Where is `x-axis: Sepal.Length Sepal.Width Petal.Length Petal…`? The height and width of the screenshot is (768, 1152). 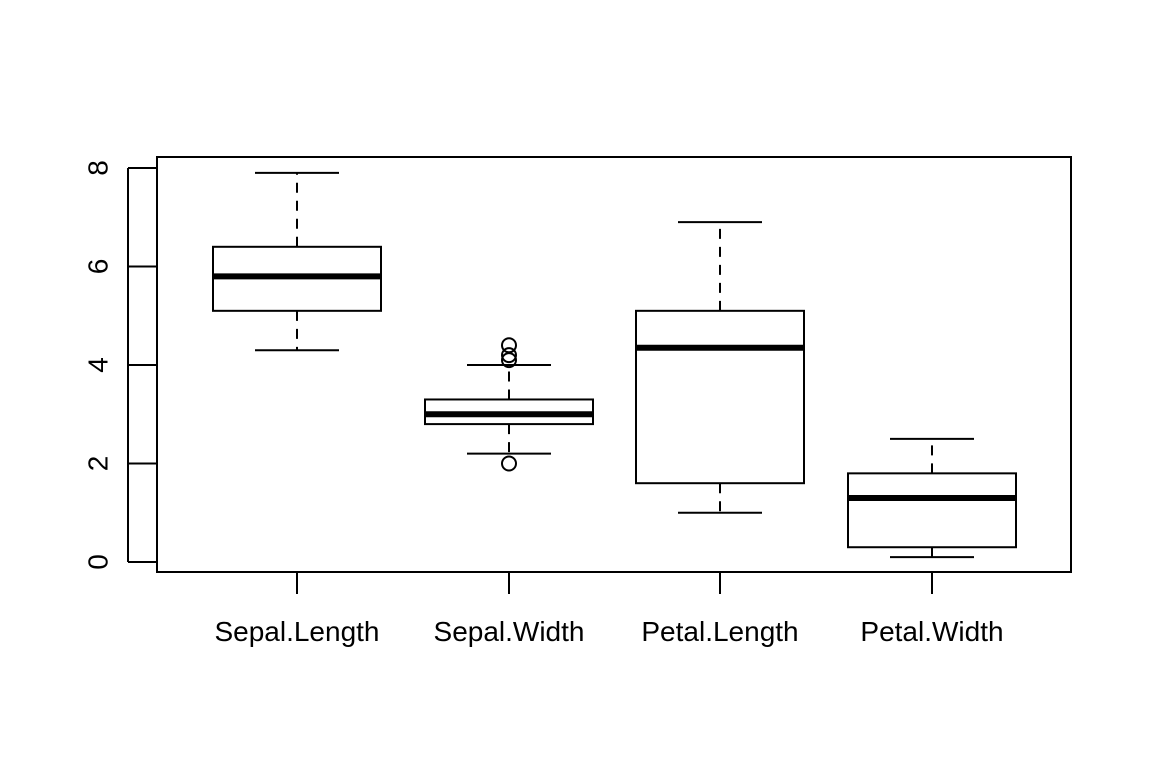 x-axis: Sepal.Length Sepal.Width Petal.Length Petal… is located at coordinates (609, 609).